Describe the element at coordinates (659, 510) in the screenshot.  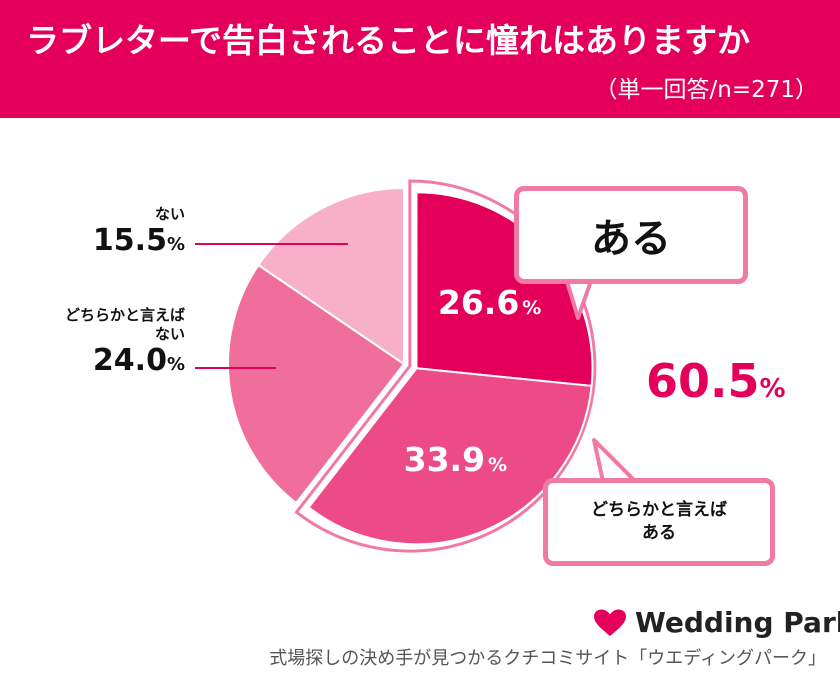
I see `callout-dochira-line1: どちらかと言えば` at that location.